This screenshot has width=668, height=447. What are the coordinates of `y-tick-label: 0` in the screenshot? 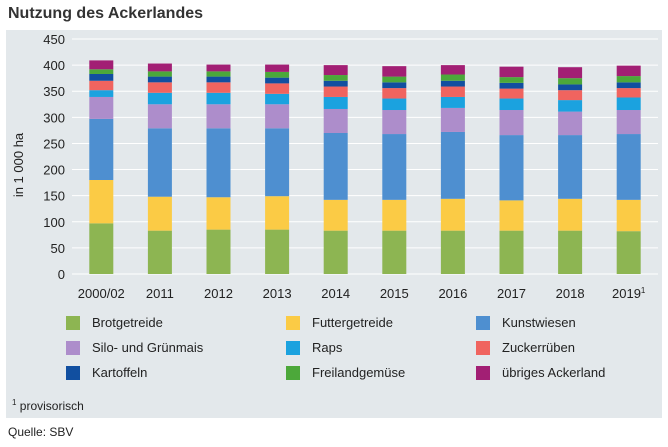 It's located at (61, 274).